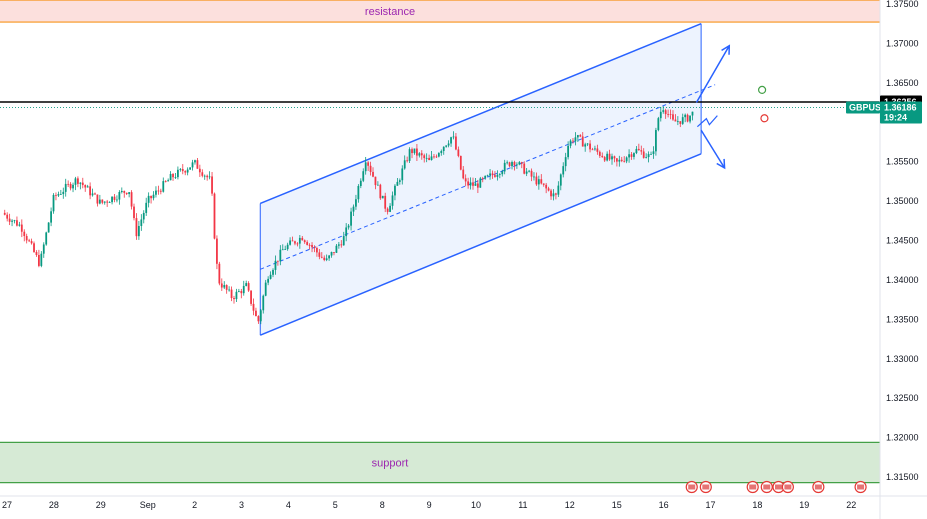 The image size is (927, 519). What do you see at coordinates (721, 164) in the screenshot?
I see `projection-arrow-down-head` at bounding box center [721, 164].